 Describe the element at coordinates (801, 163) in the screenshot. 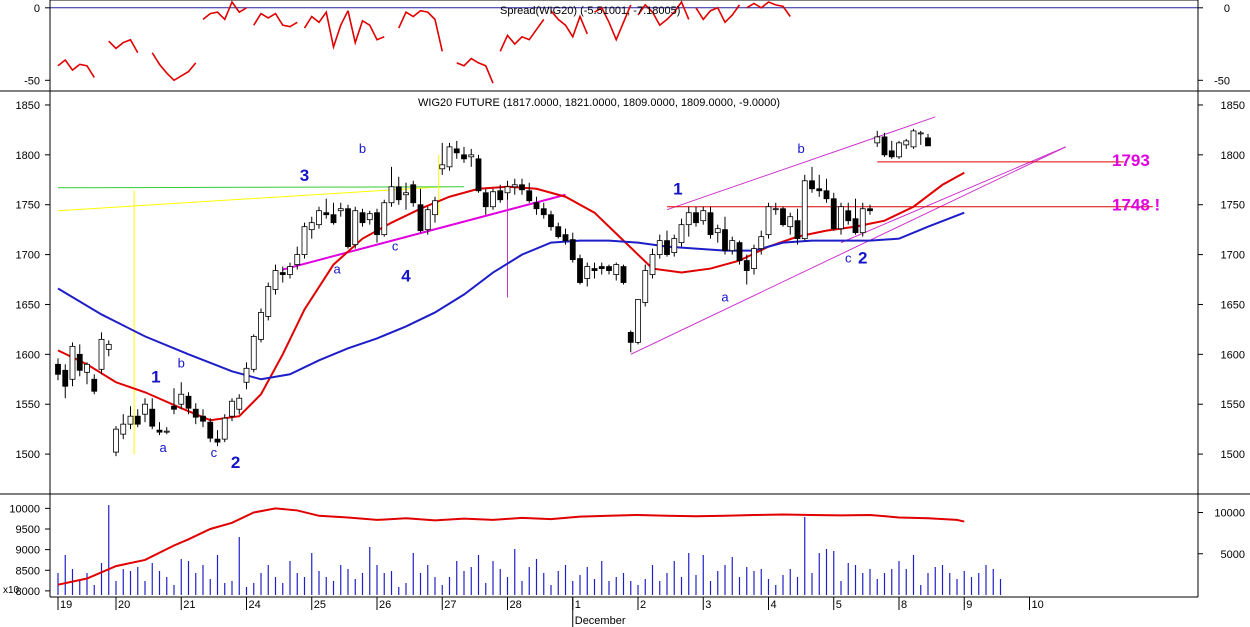

I see `channel-upper-line` at that location.